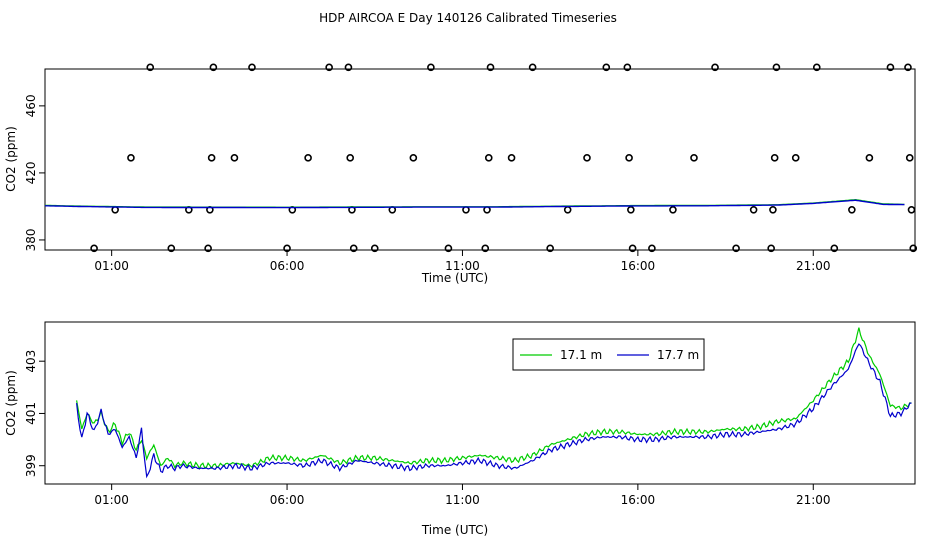 Image resolution: width=936 pixels, height=540 pixels. I want to click on y-tick-label: 420, so click(31, 172).